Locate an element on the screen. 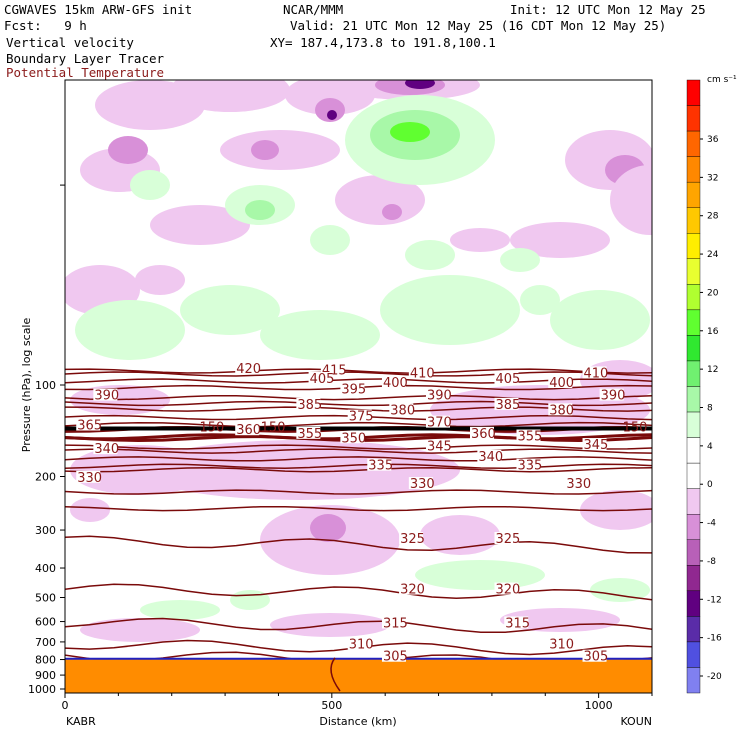 This screenshot has height=740, width=740. contour-label-395: 395 is located at coordinates (353, 389).